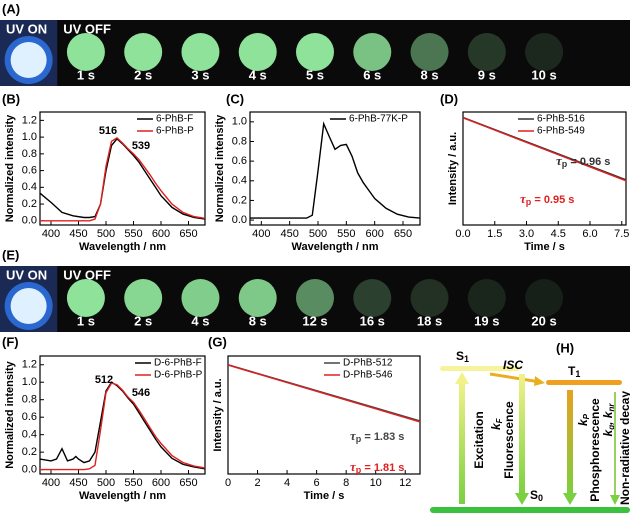 The width and height of the screenshot is (630, 515). Describe the element at coordinates (368, 363) in the screenshot. I see `legend-label: D-PhB-512` at that location.